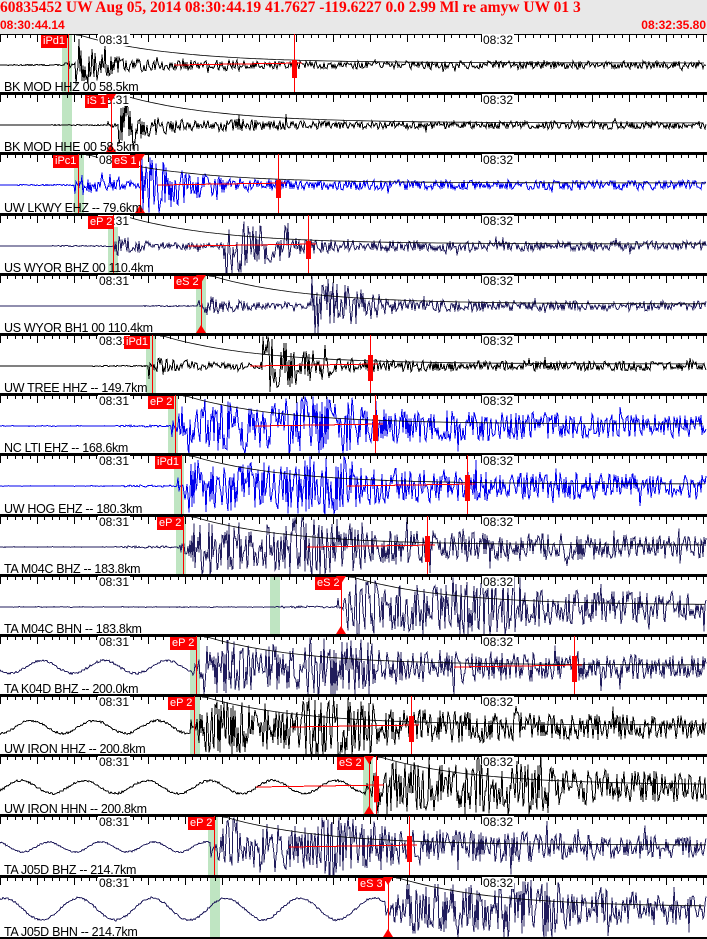 This screenshot has height=939, width=707. Describe the element at coordinates (66, 162) in the screenshot. I see `pick-label: iPc1` at that location.